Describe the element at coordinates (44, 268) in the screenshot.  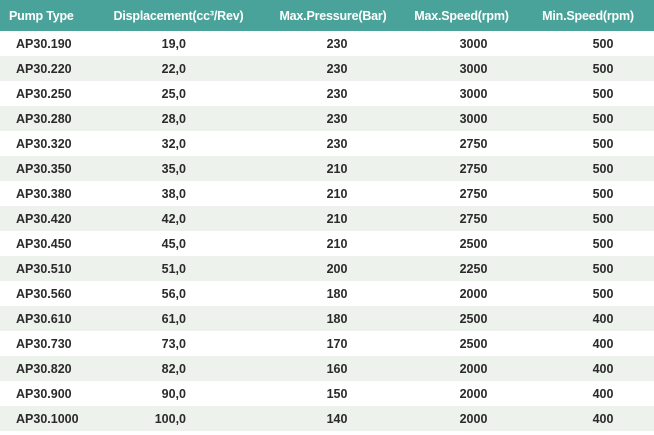
I see `cell-pump-type: AP30.510` at that location.